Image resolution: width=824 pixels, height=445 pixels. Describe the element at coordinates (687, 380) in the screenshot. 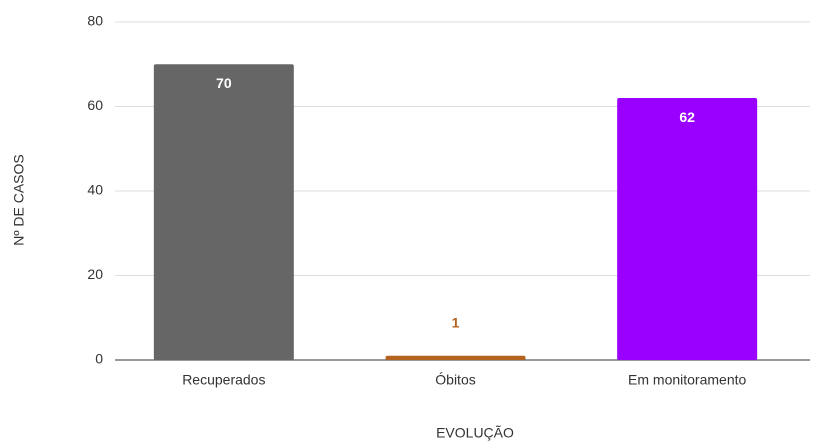

I see `x-tick-label: Em monitoramento` at that location.